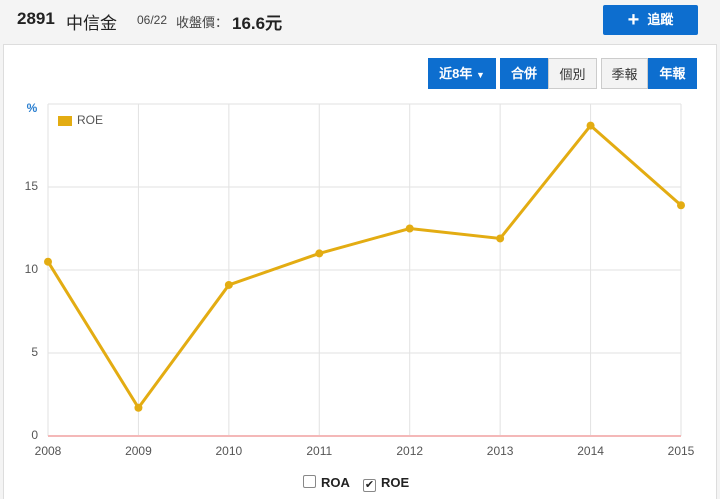  I want to click on range-button: 近8年 ▼, so click(462, 73).